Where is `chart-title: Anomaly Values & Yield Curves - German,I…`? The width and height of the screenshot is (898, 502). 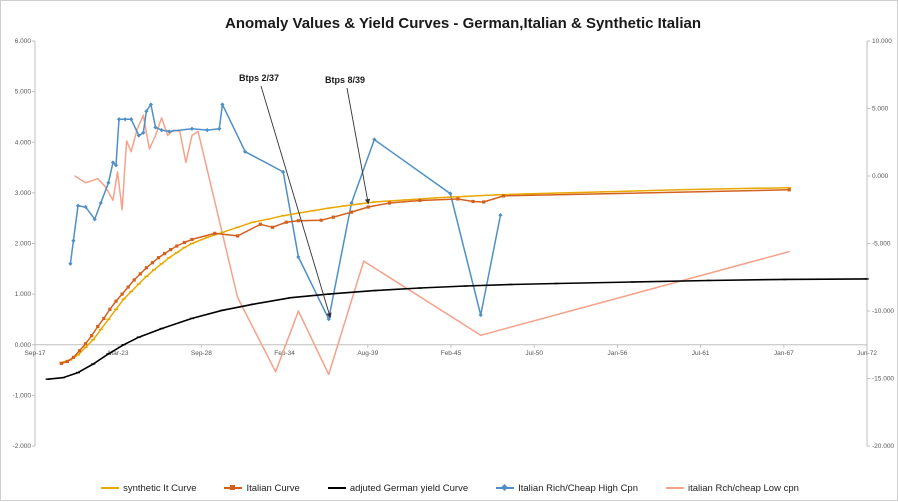
chart-title: Anomaly Values & Yield Curves - German,I… is located at coordinates (463, 23).